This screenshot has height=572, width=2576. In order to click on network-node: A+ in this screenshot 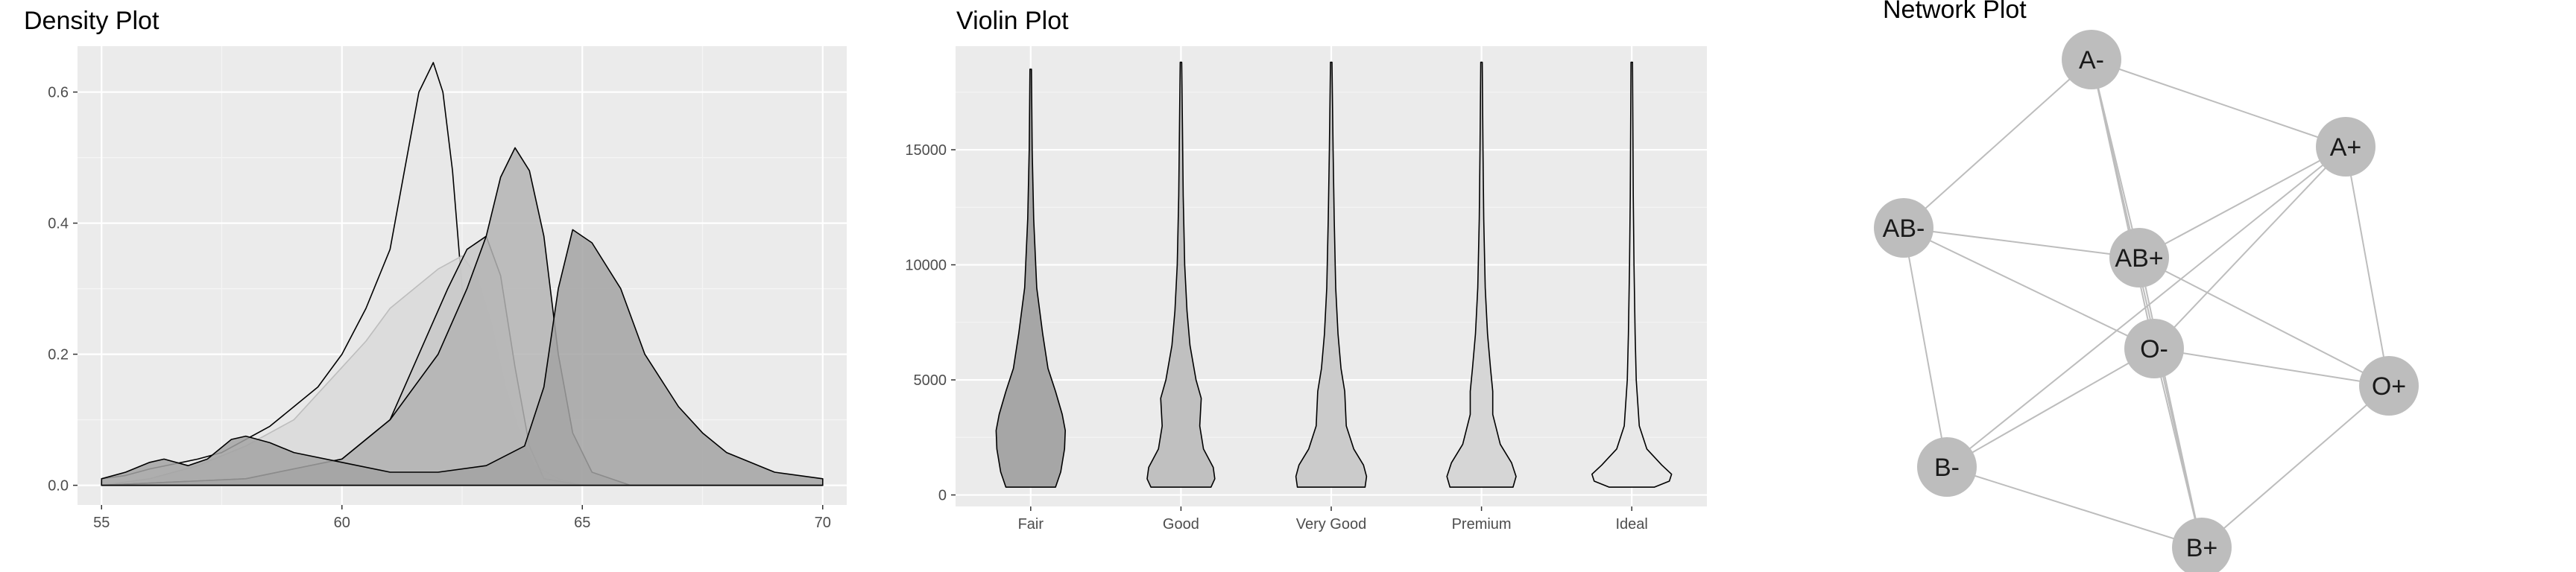, I will do `click(2345, 147)`.